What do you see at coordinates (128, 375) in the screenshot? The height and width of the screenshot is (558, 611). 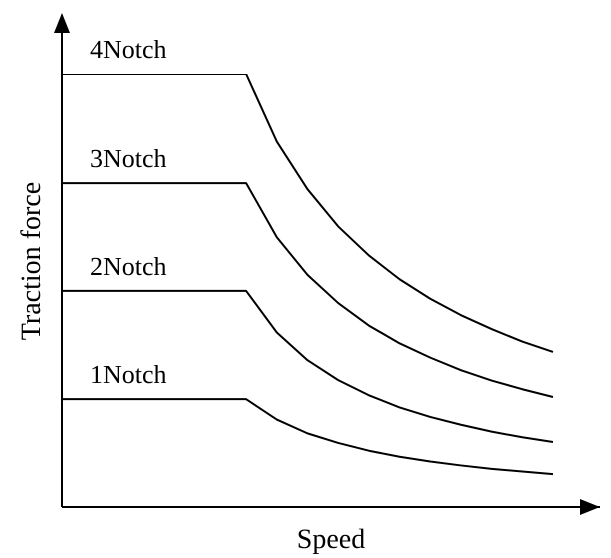 I see `series-label: 1Notch` at bounding box center [128, 375].